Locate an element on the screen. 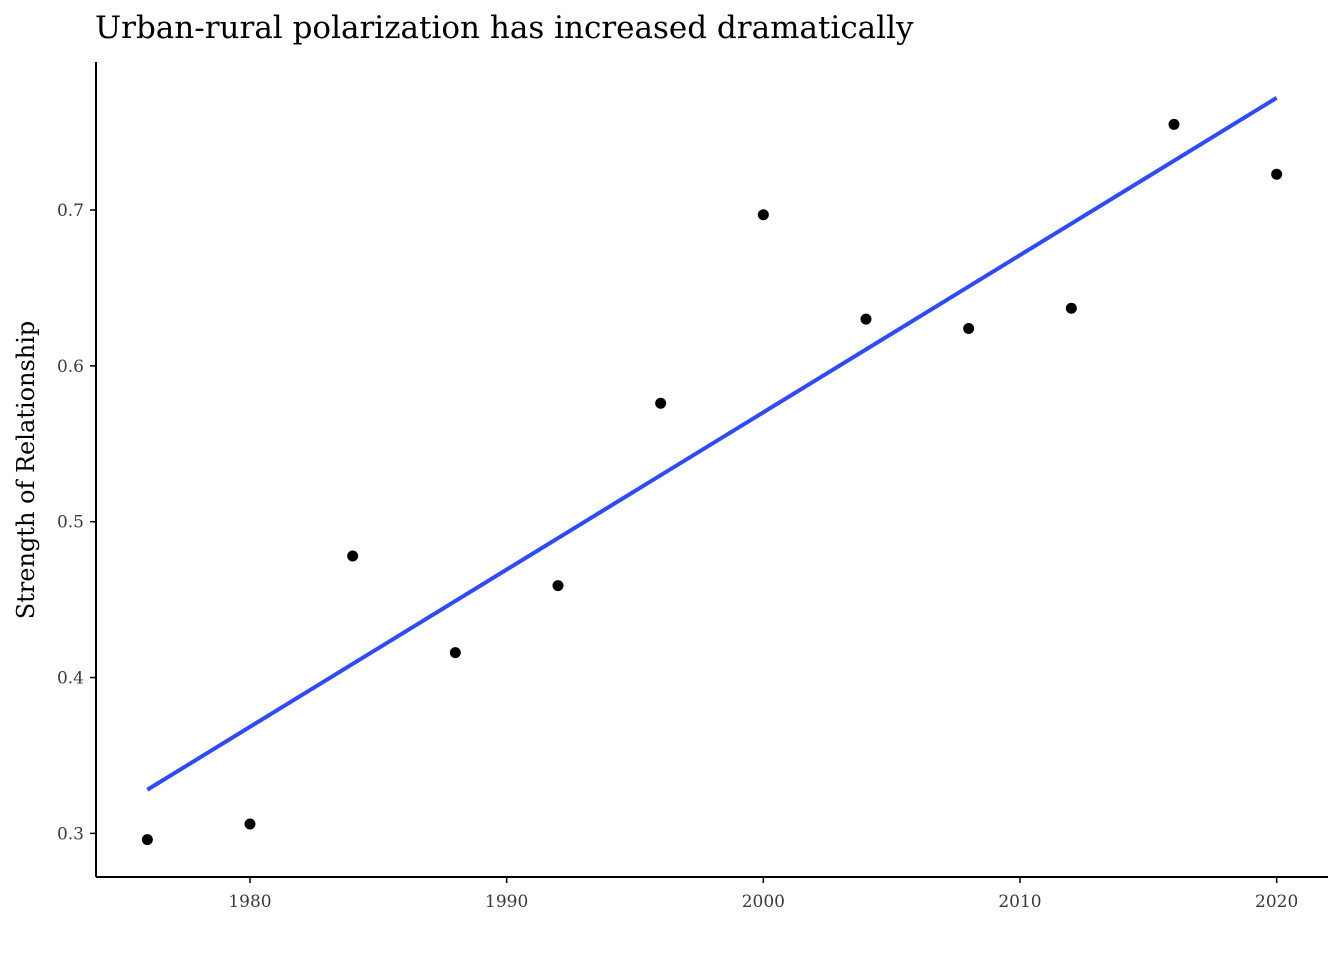 This screenshot has height=960, width=1344. x-tick-label: 1980 is located at coordinates (249, 902).